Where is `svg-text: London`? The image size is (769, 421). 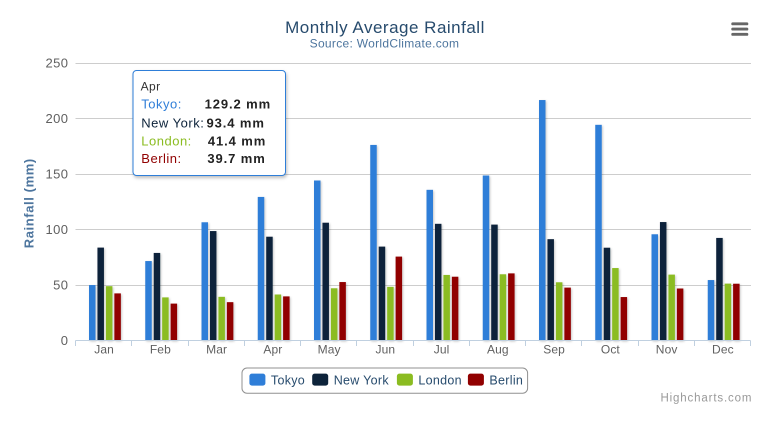
svg-text: London is located at coordinates (440, 381).